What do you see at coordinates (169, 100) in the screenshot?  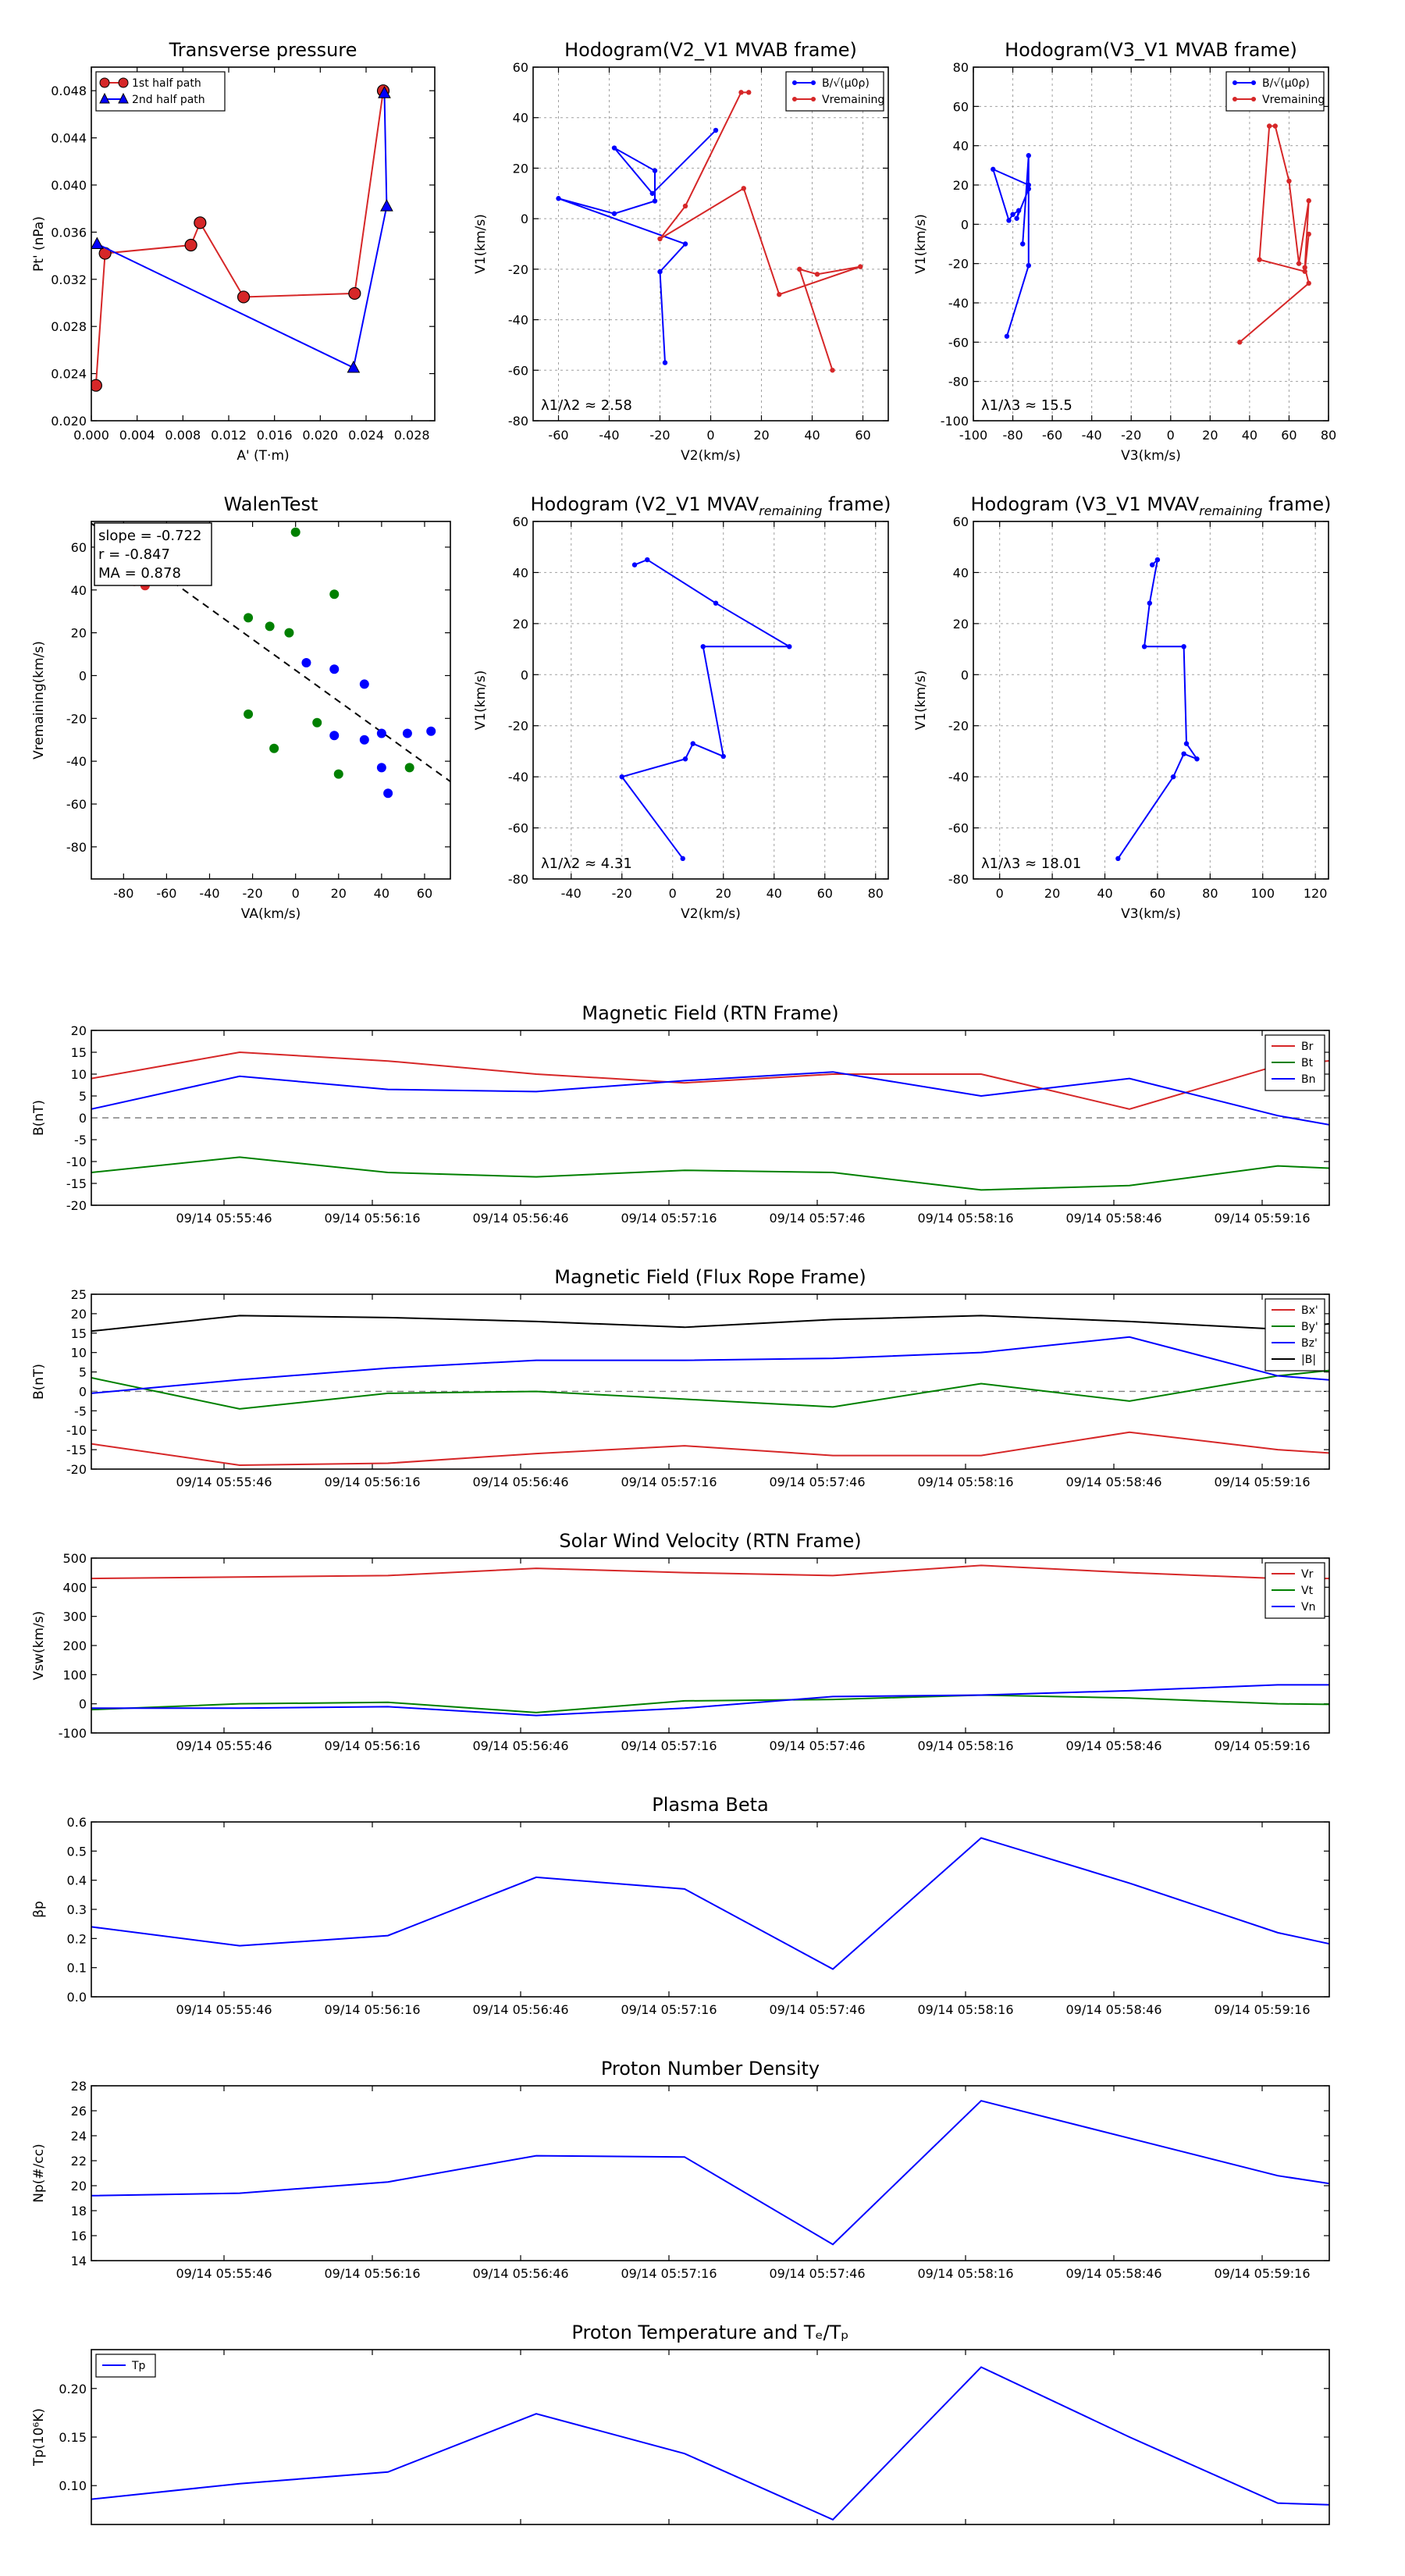 I see `legend-label: 2nd half path` at bounding box center [169, 100].